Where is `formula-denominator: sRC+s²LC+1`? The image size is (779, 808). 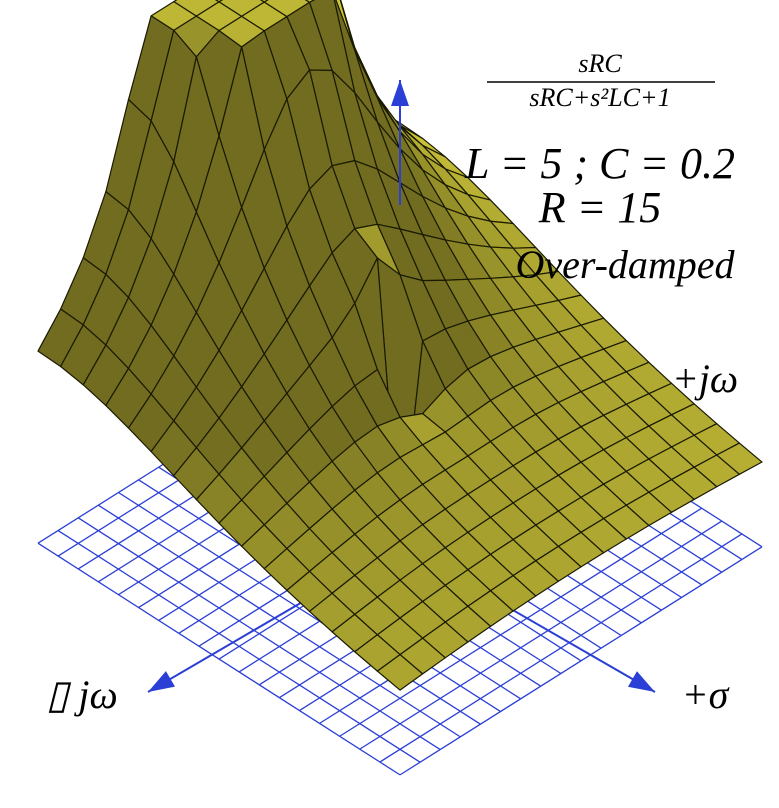
formula-denominator: sRC+s²LC+1 is located at coordinates (599, 97).